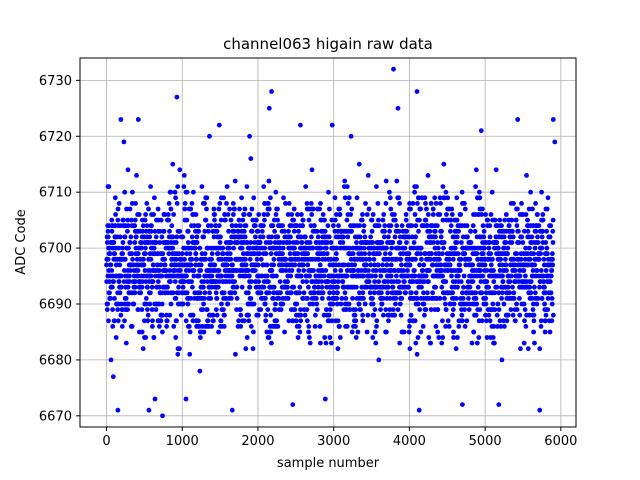 Image resolution: width=640 pixels, height=480 pixels. Describe the element at coordinates (409, 441) in the screenshot. I see `x-tick-label: 4000` at that location.